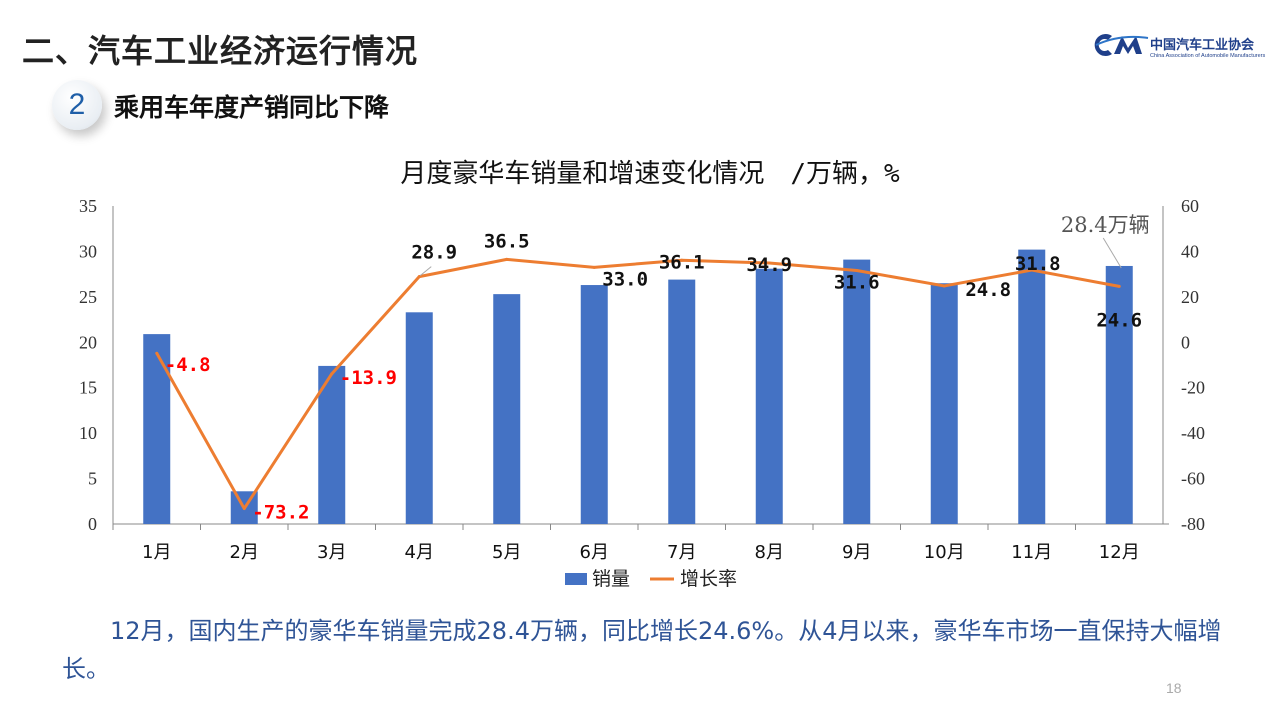 This screenshot has width=1280, height=720. Describe the element at coordinates (594, 552) in the screenshot. I see `x-tick-label: 6月` at that location.